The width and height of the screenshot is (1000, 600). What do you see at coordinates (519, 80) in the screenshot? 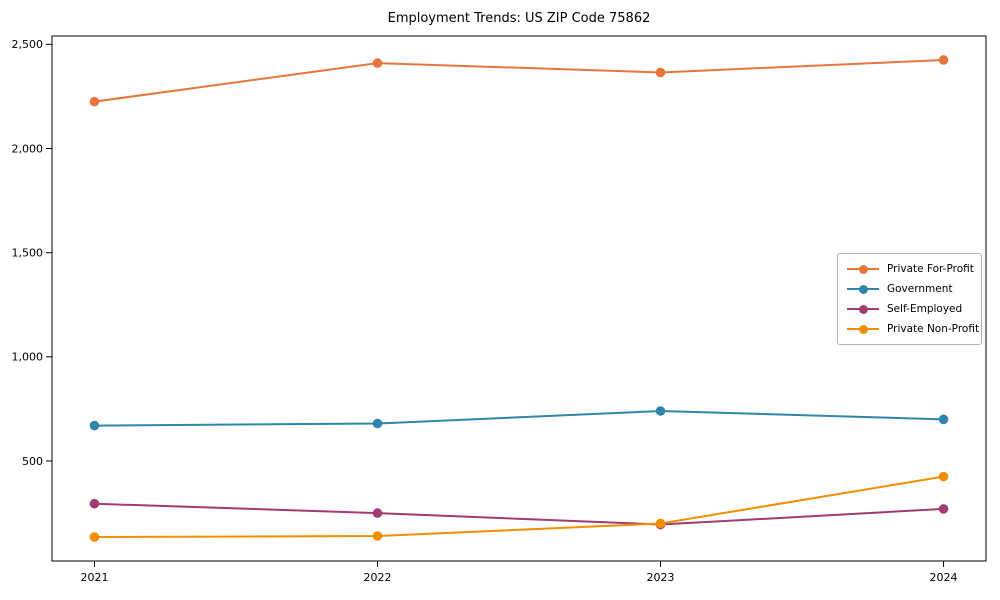
I see `series-line-private-for-profit` at bounding box center [519, 80].